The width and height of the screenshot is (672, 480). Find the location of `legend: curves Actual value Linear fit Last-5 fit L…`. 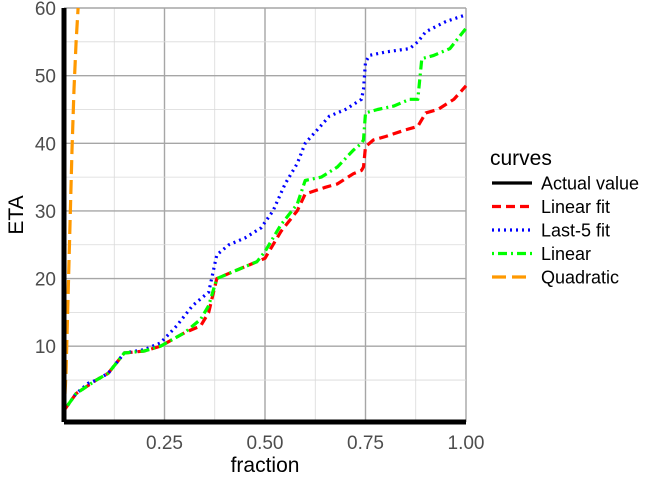

legend: curves Actual value Linear fit Last-5 fit L… is located at coordinates (564, 217).